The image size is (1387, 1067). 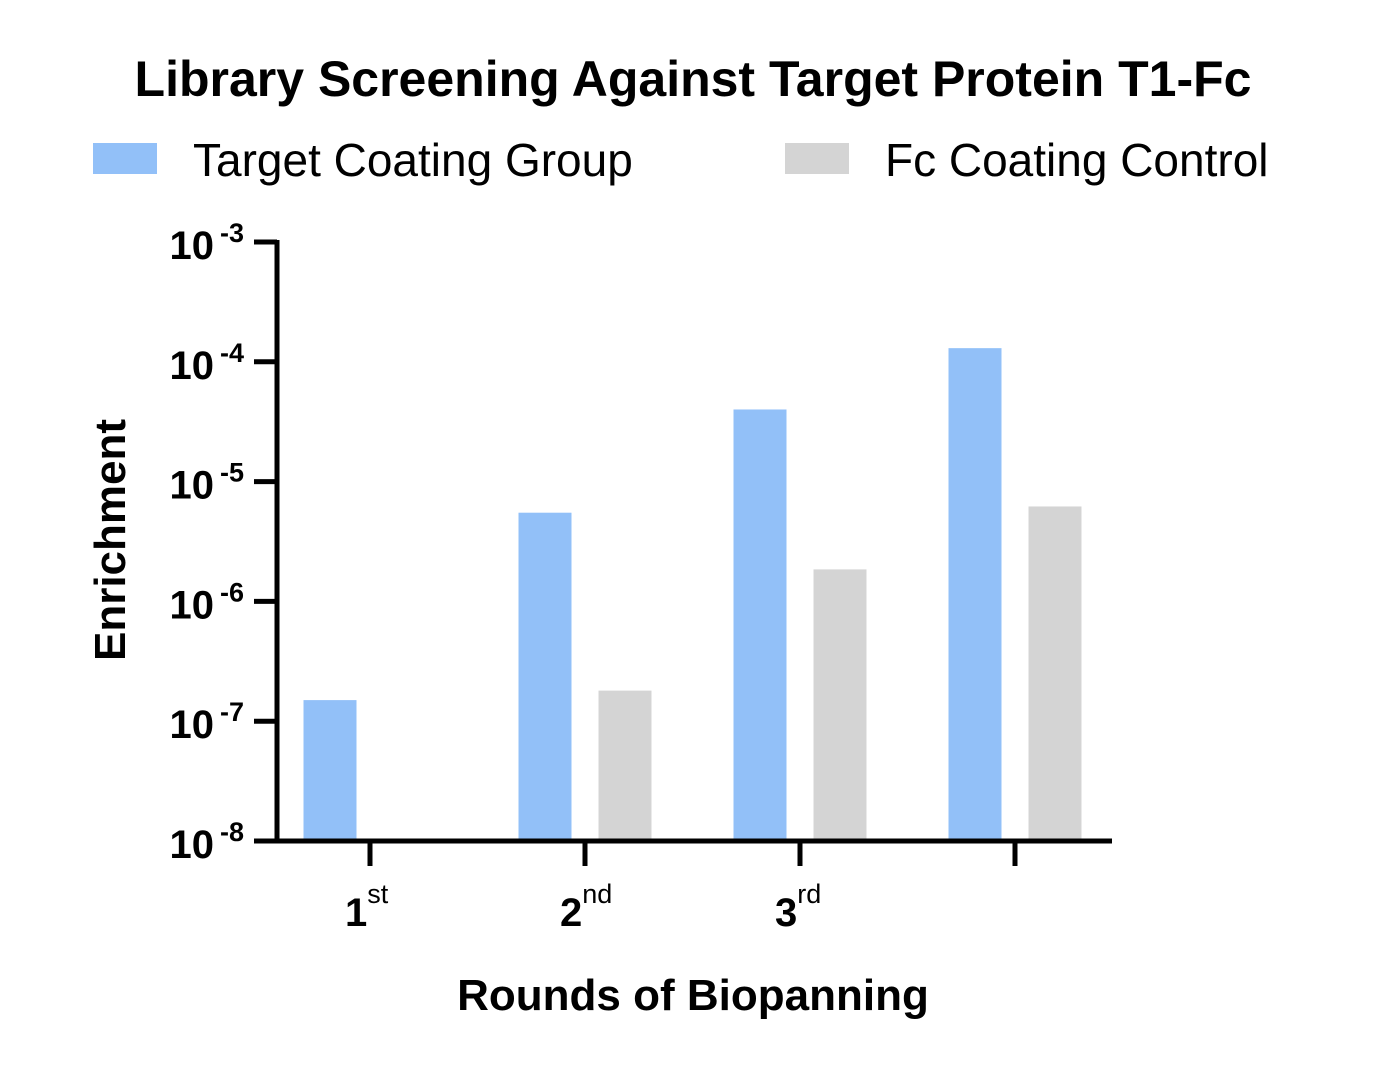 What do you see at coordinates (586, 907) in the screenshot?
I see `x-tick-label: 2nd` at bounding box center [586, 907].